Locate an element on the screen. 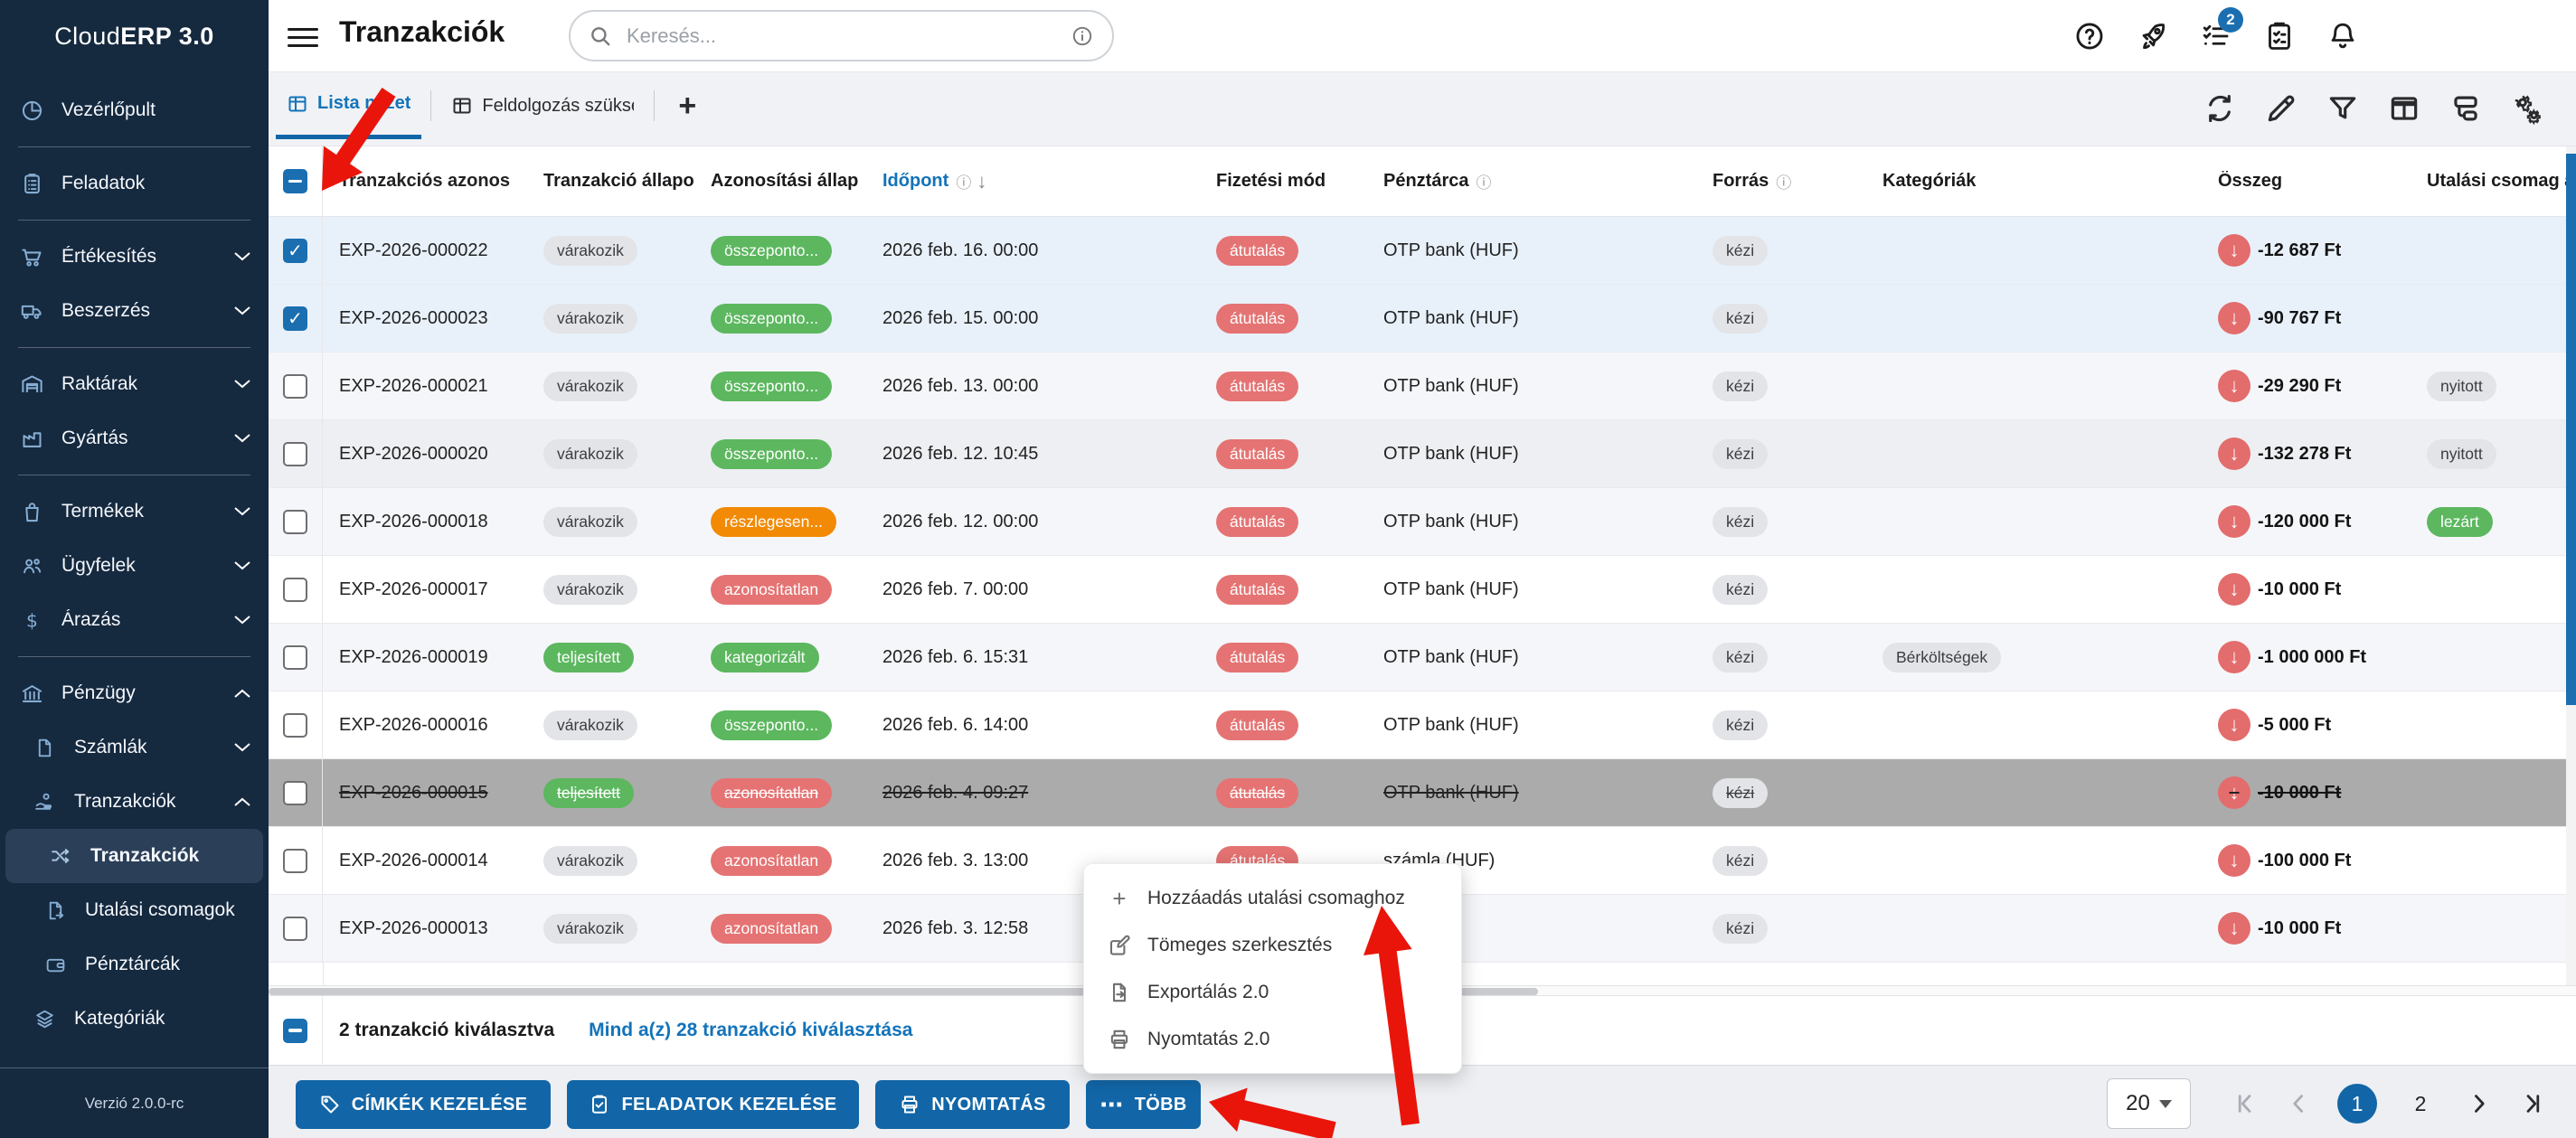  search-input is located at coordinates (848, 36).